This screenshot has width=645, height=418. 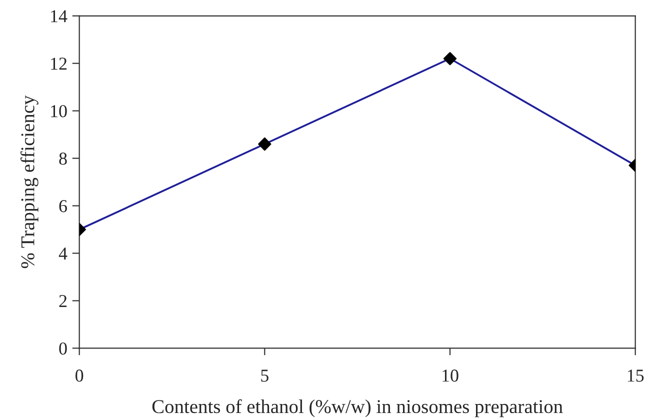 I want to click on y-tick-label: 6, so click(x=63, y=206).